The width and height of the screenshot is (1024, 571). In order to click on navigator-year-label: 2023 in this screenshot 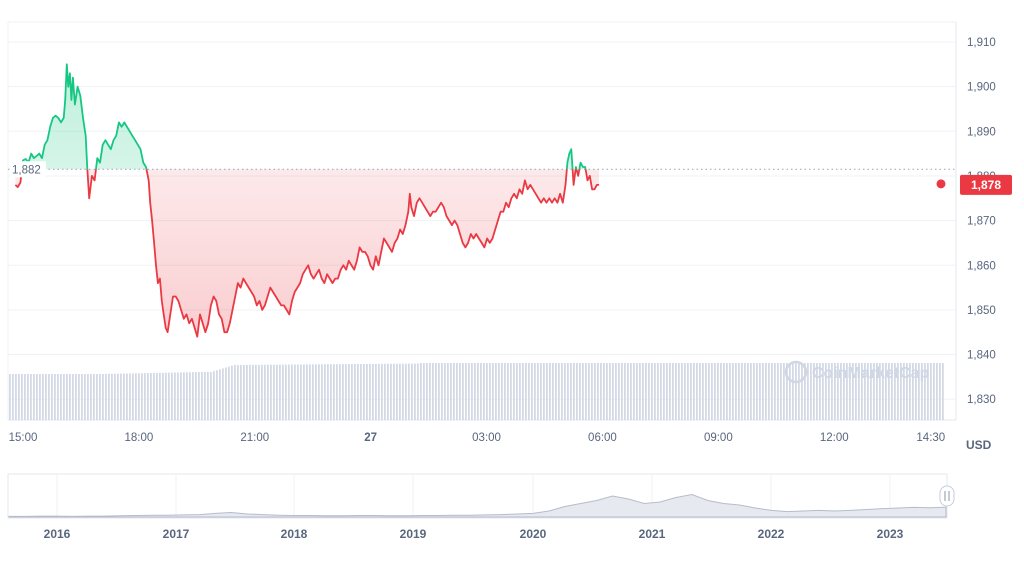, I will do `click(890, 534)`.